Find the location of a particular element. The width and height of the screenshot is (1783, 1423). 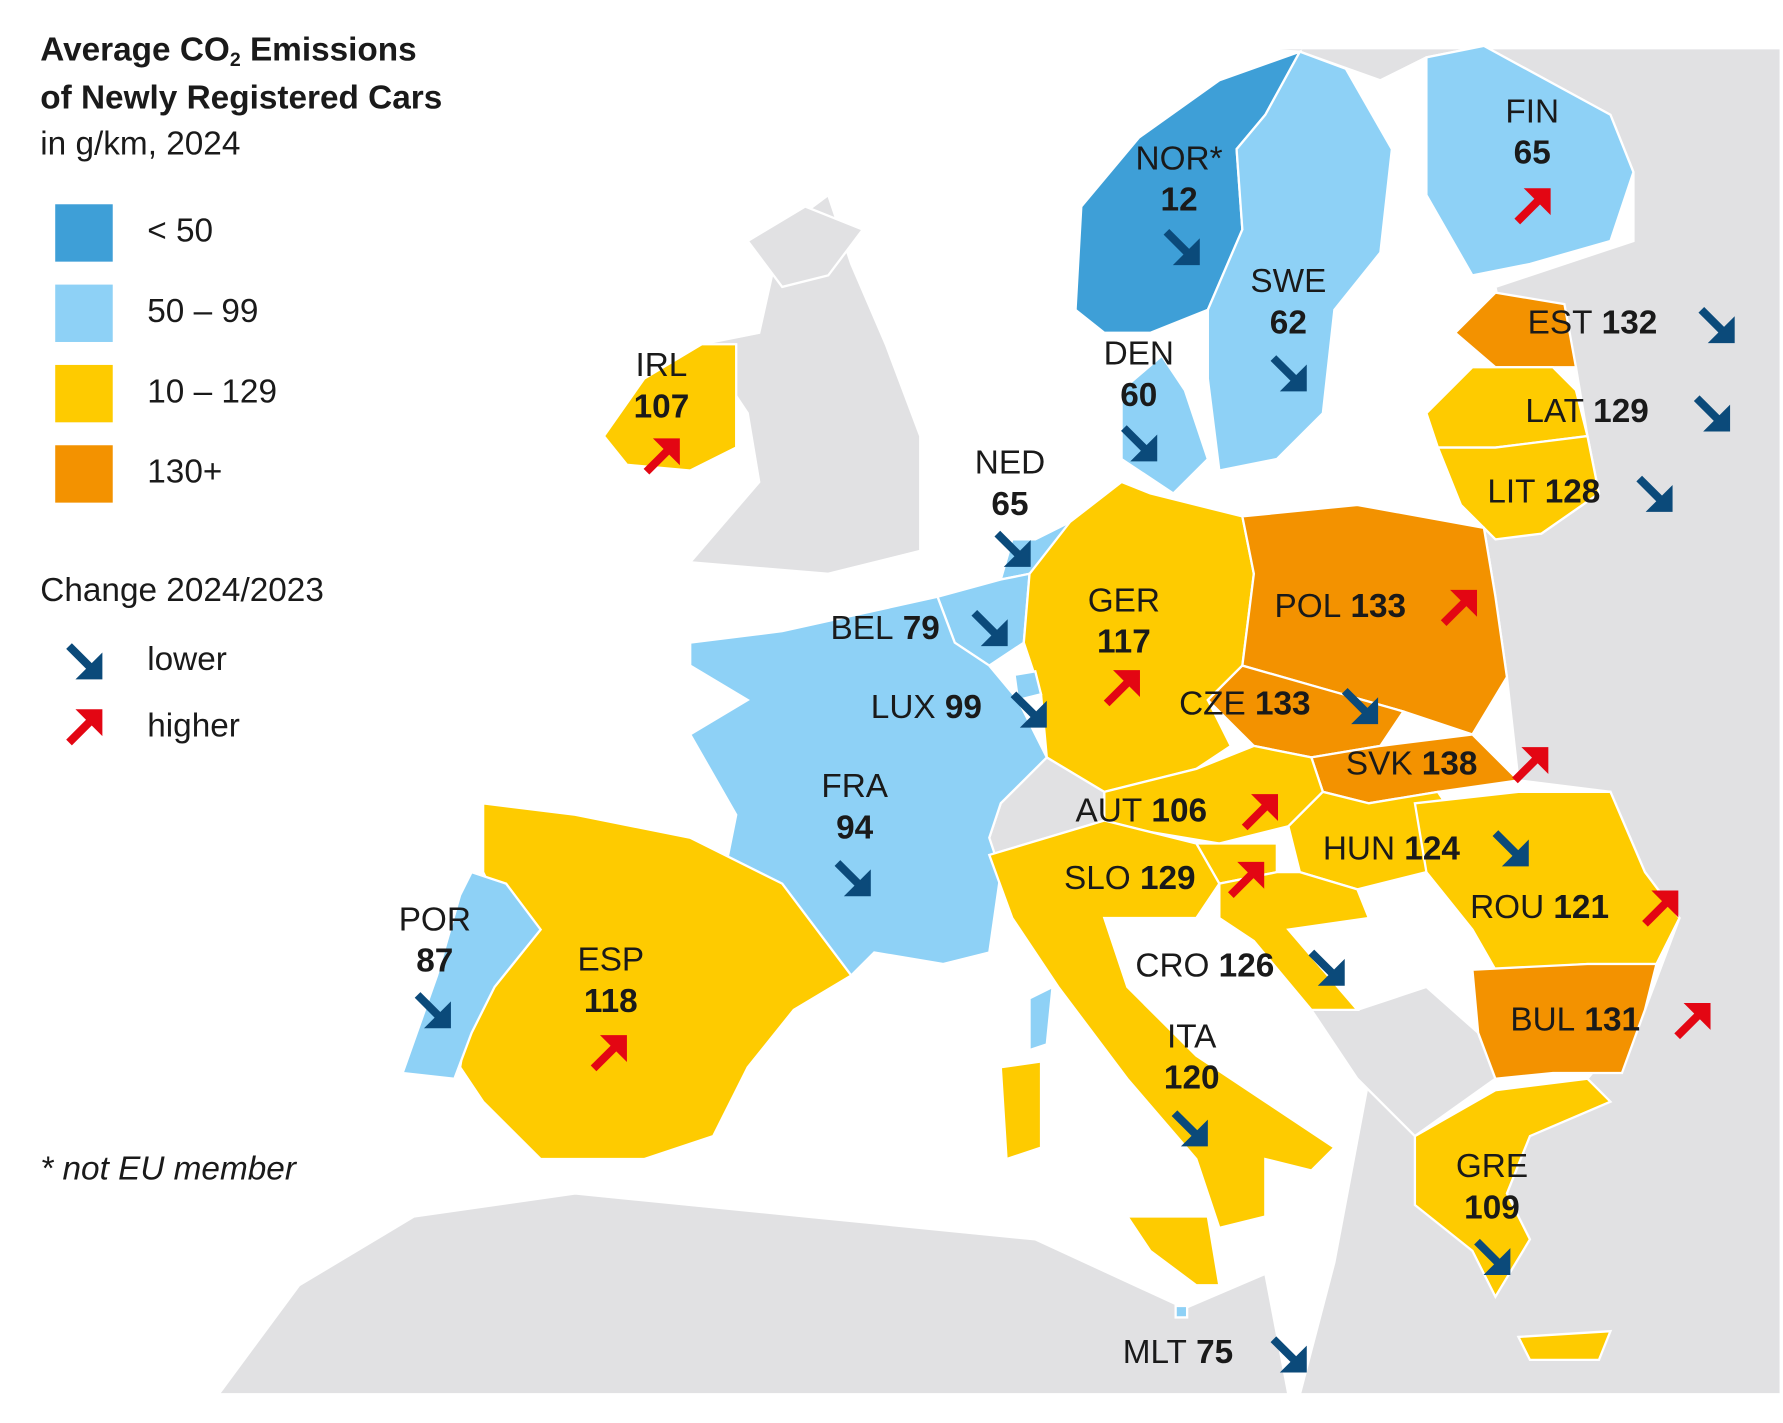

country-value: 79 is located at coordinates (921, 628).